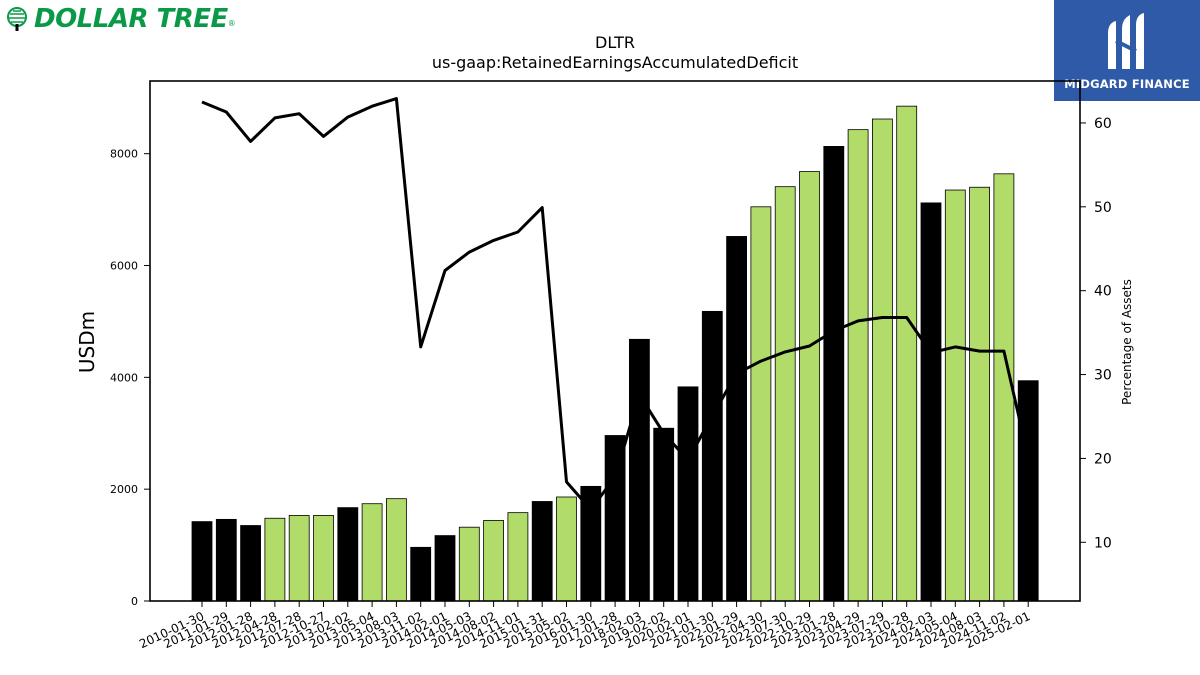 The height and width of the screenshot is (675, 1200). I want to click on y2-tick-label: 40, so click(1103, 292).